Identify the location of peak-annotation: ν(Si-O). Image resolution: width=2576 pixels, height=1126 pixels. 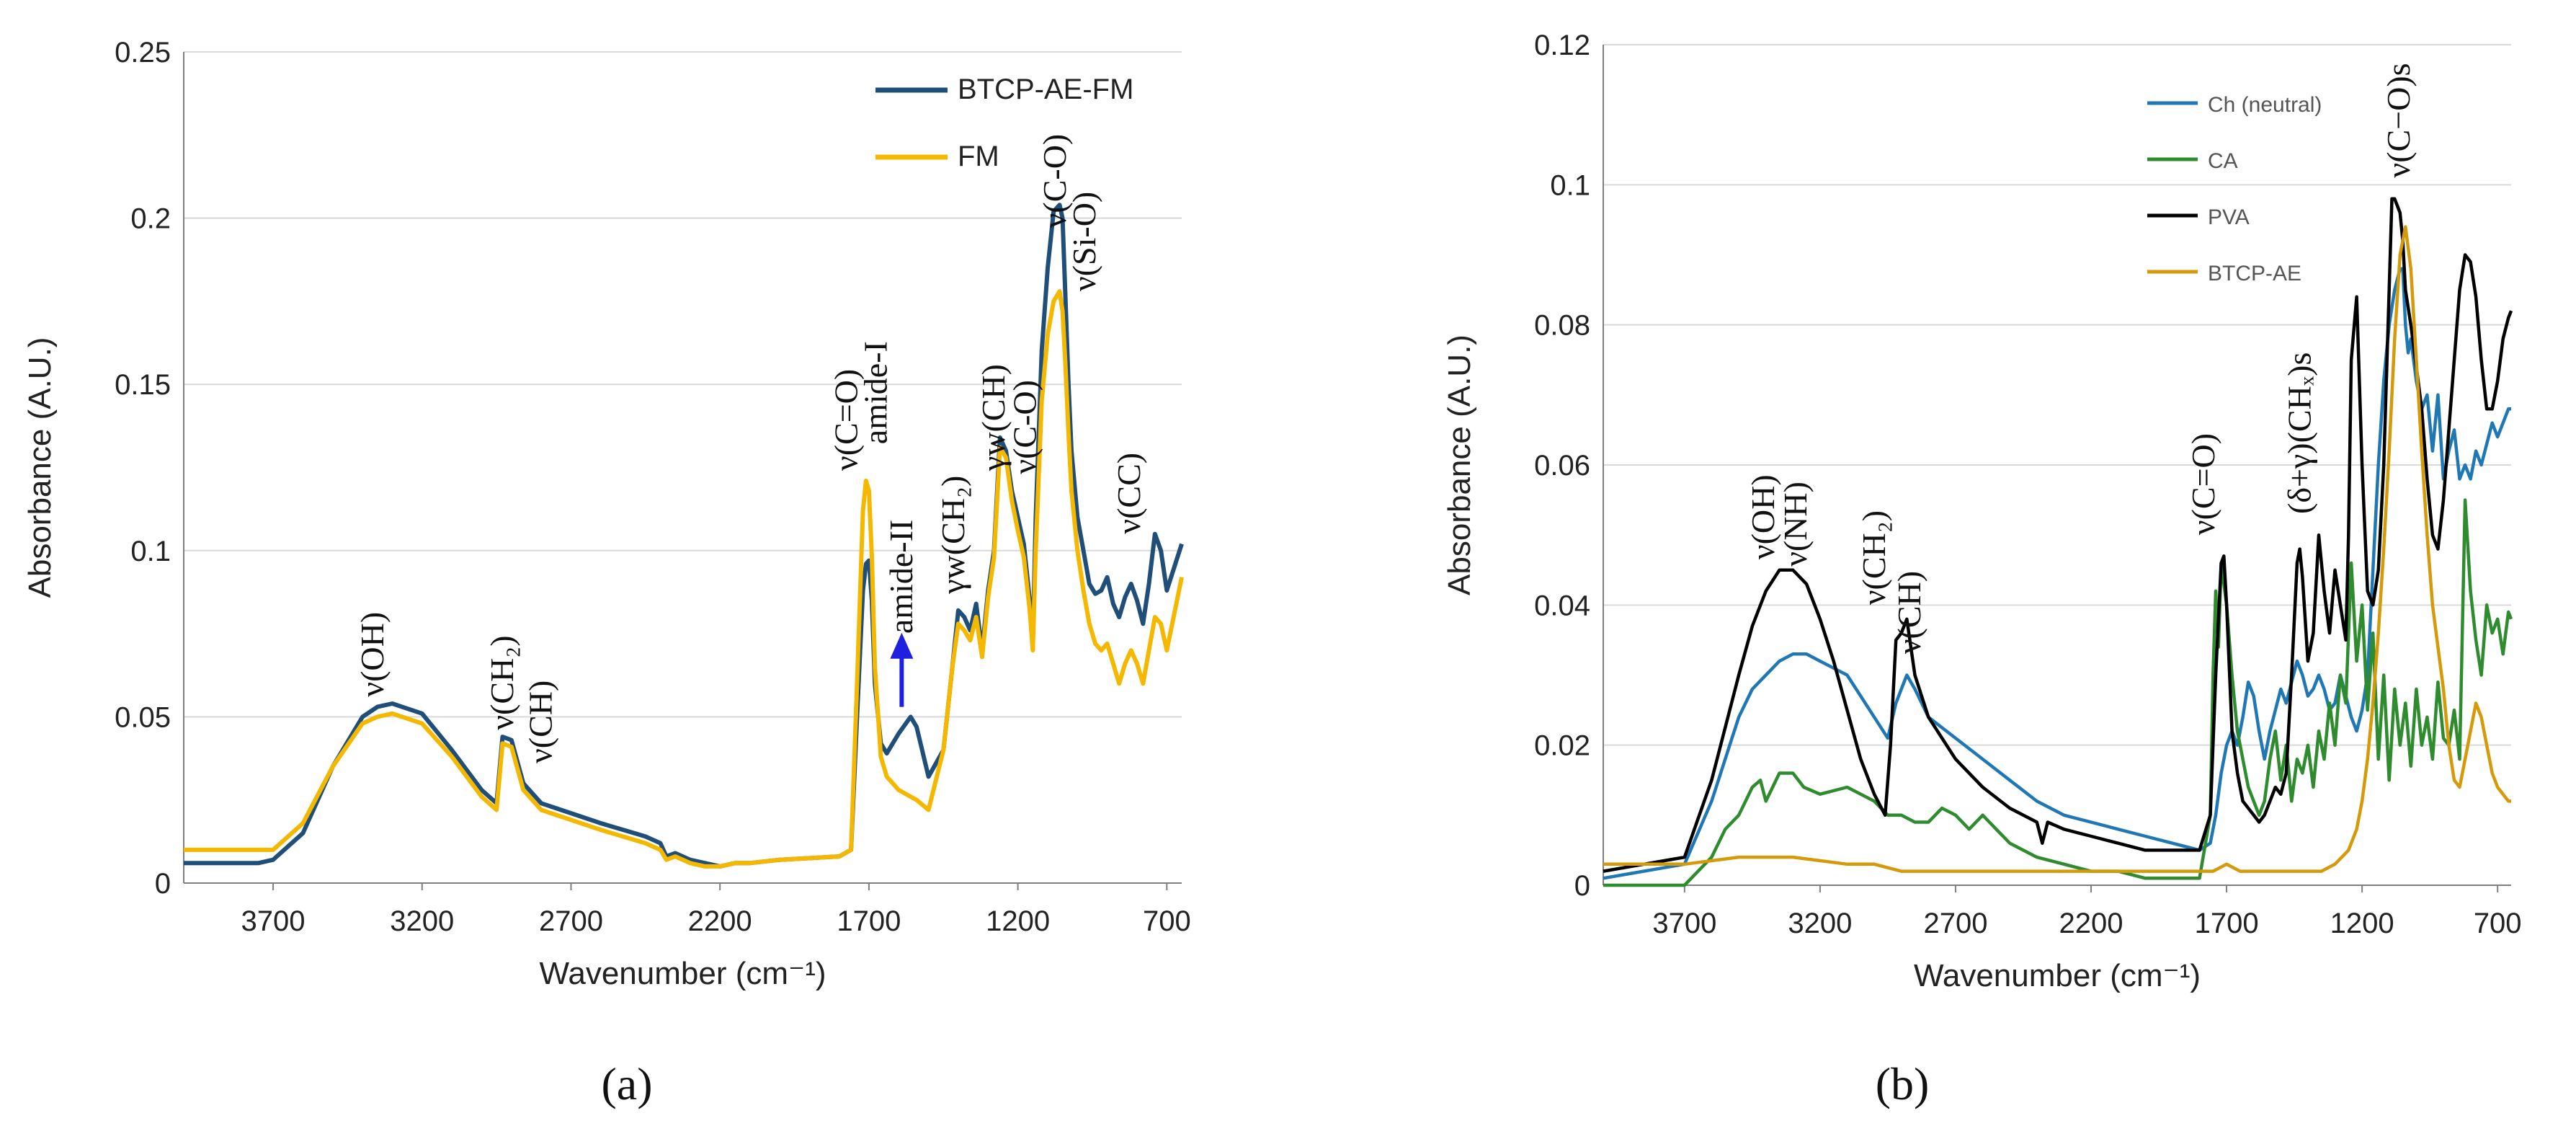
(1084, 242).